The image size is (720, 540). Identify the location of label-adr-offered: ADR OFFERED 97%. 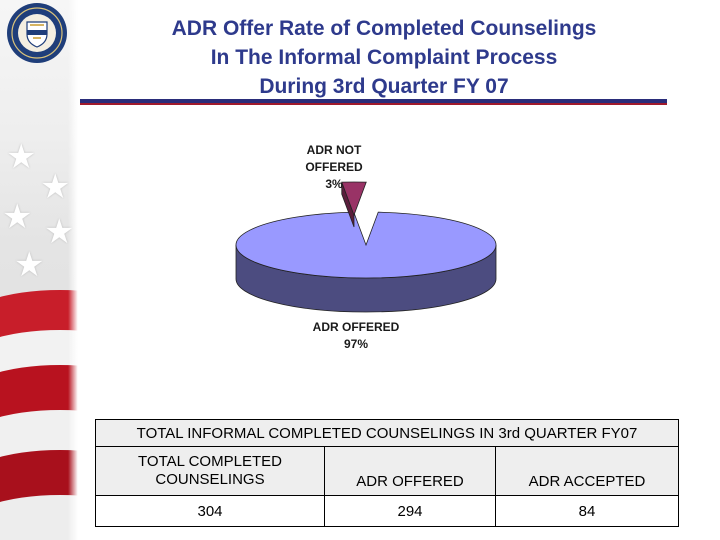
(356, 335).